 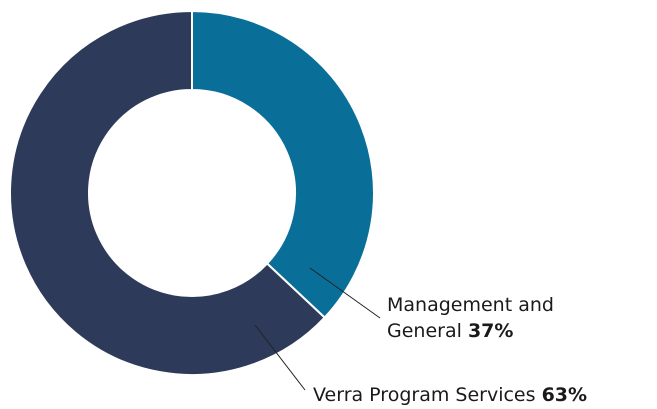 What do you see at coordinates (470, 318) in the screenshot?
I see `category-name: Management and General` at bounding box center [470, 318].